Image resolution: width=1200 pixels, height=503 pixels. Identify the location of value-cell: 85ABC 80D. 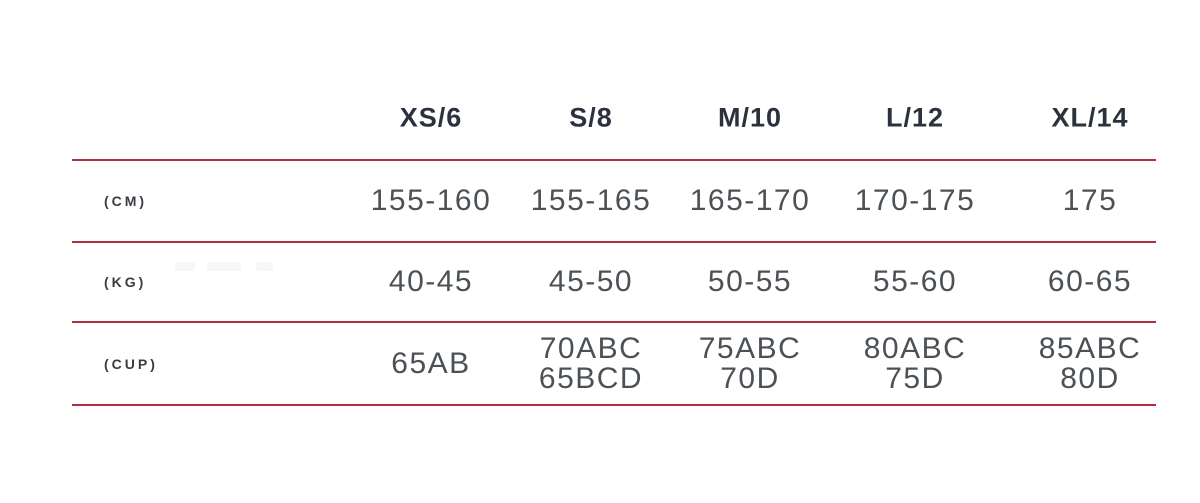
(1090, 363).